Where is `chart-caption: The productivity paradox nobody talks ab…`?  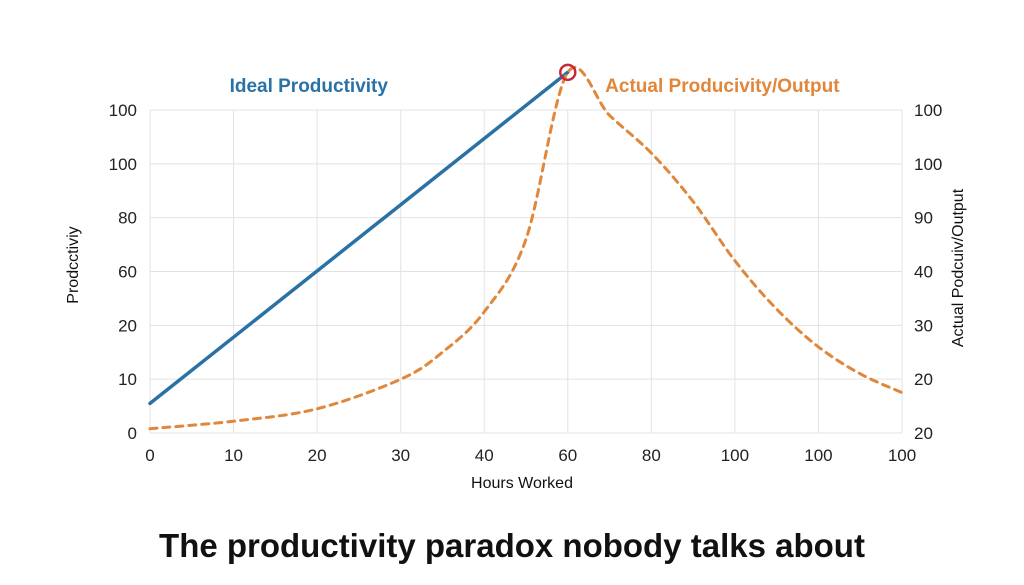
chart-caption: The productivity paradox nobody talks ab… is located at coordinates (512, 545).